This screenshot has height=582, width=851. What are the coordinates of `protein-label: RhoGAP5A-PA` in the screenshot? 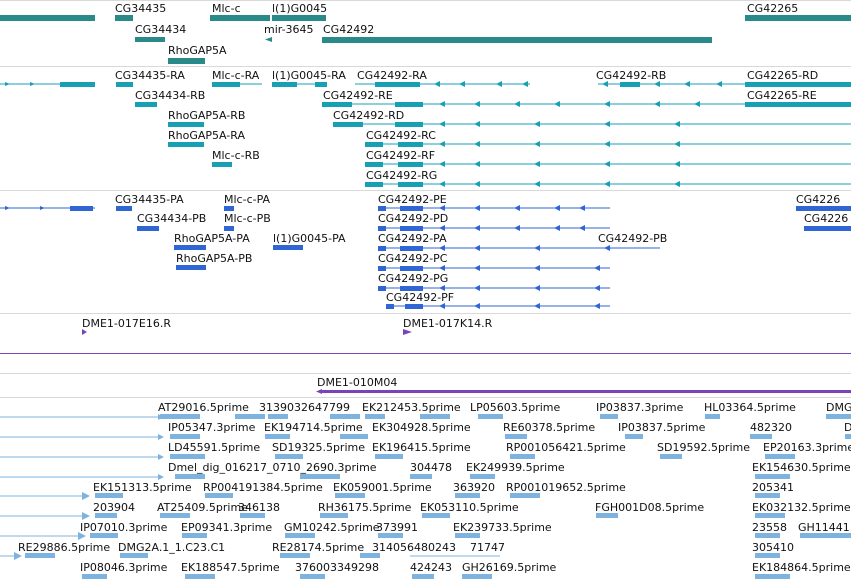 It's located at (212, 238).